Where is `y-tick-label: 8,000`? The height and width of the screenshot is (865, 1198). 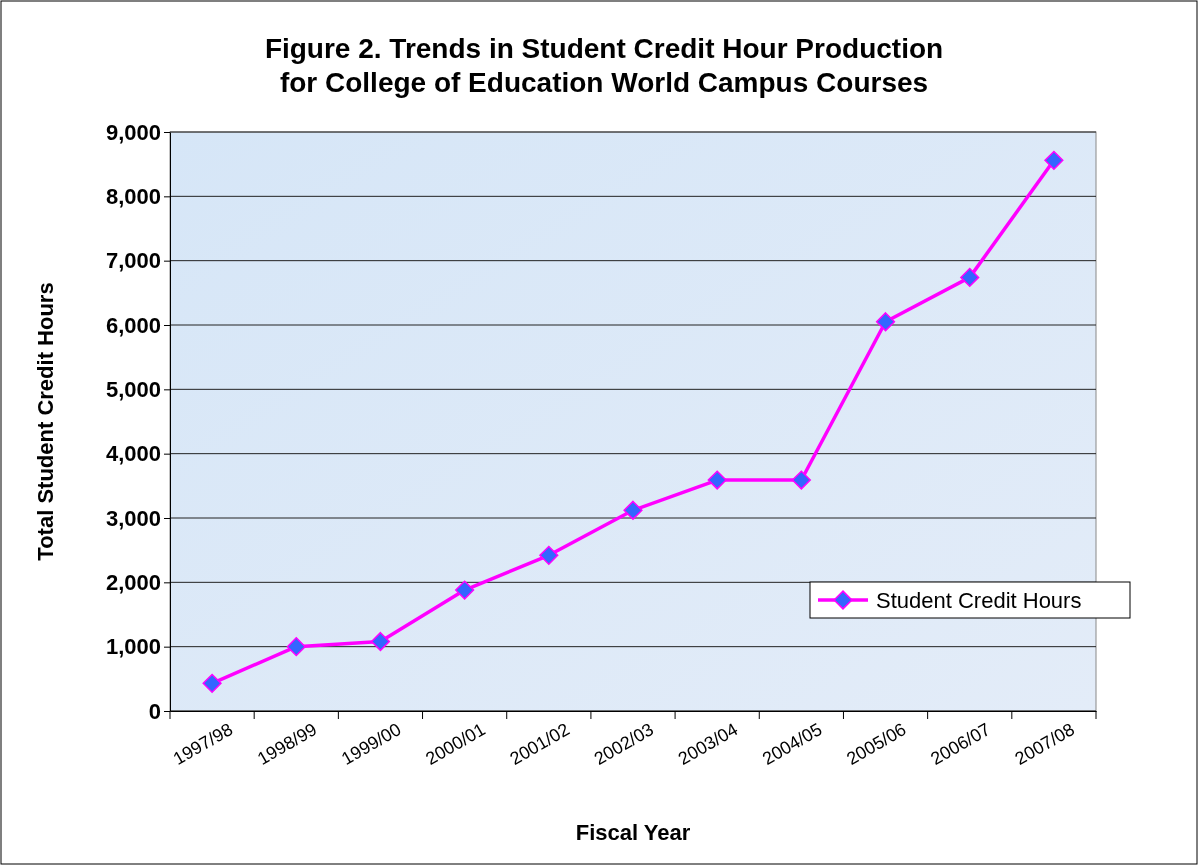
y-tick-label: 8,000 is located at coordinates (133, 196).